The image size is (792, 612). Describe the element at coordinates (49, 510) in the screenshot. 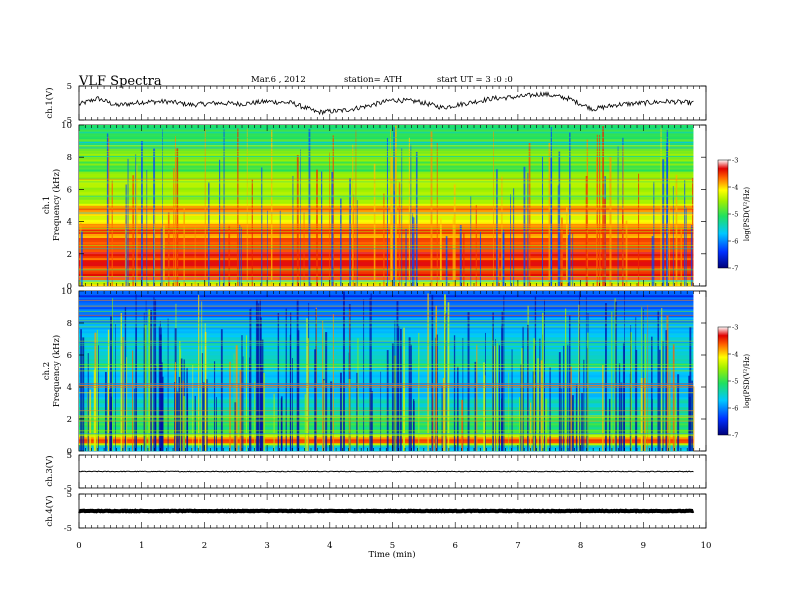

I see `ch4-waveform-ylabel: ch.4(V)` at that location.